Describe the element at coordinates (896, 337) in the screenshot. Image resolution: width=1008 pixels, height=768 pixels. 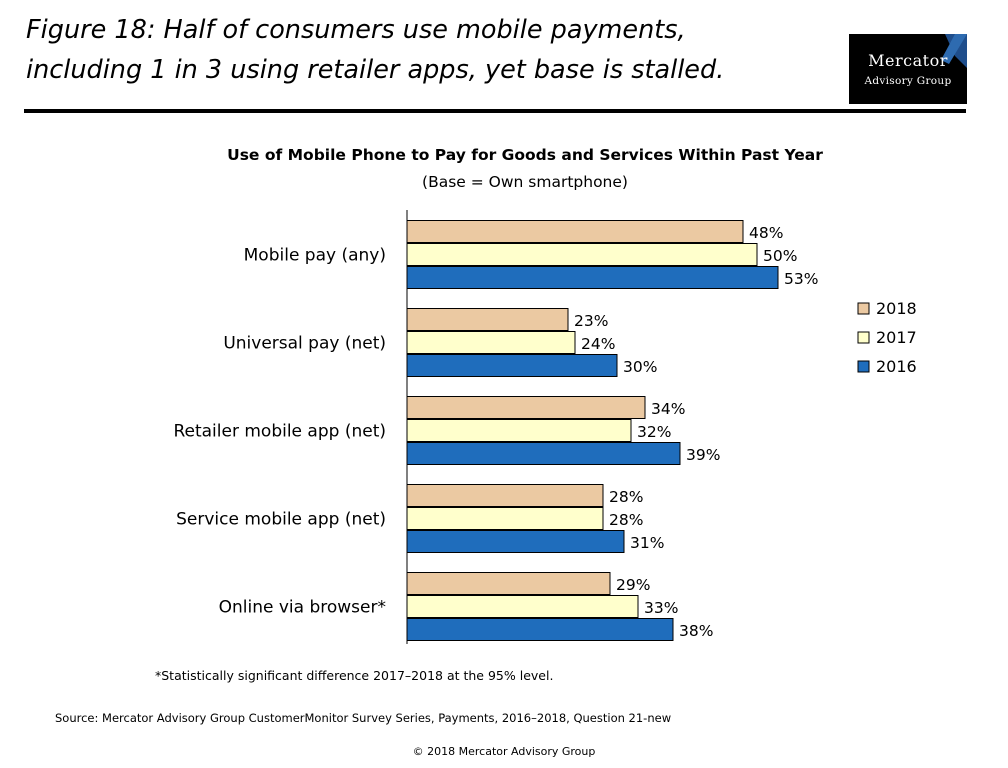
I see `legend-label-2017: 2017` at that location.